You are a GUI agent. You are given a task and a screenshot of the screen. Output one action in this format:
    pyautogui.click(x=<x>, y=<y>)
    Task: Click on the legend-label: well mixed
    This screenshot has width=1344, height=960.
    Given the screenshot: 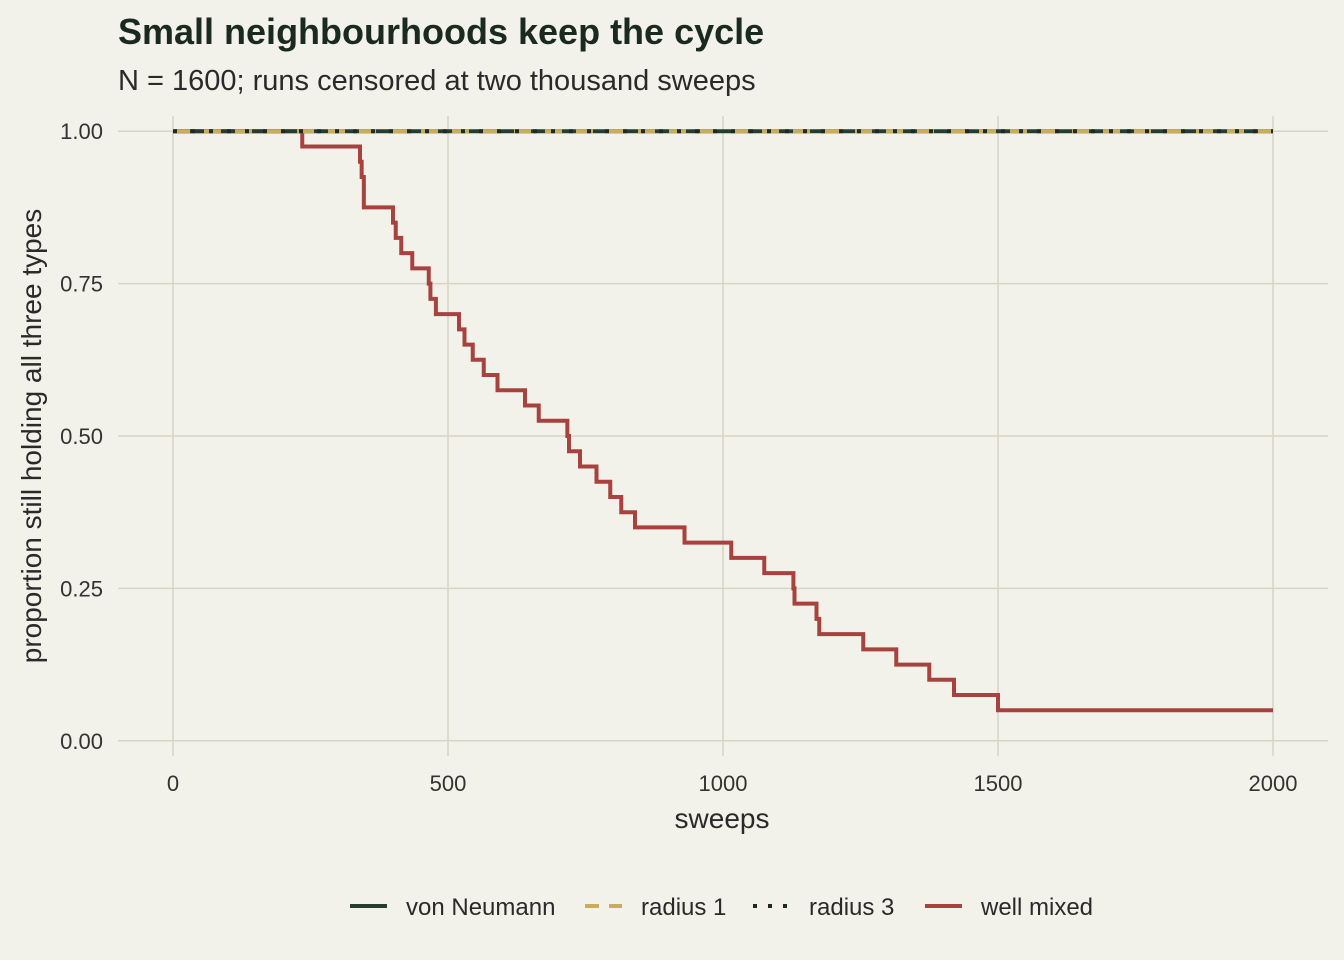 What is the action you would take?
    pyautogui.click(x=1036, y=907)
    